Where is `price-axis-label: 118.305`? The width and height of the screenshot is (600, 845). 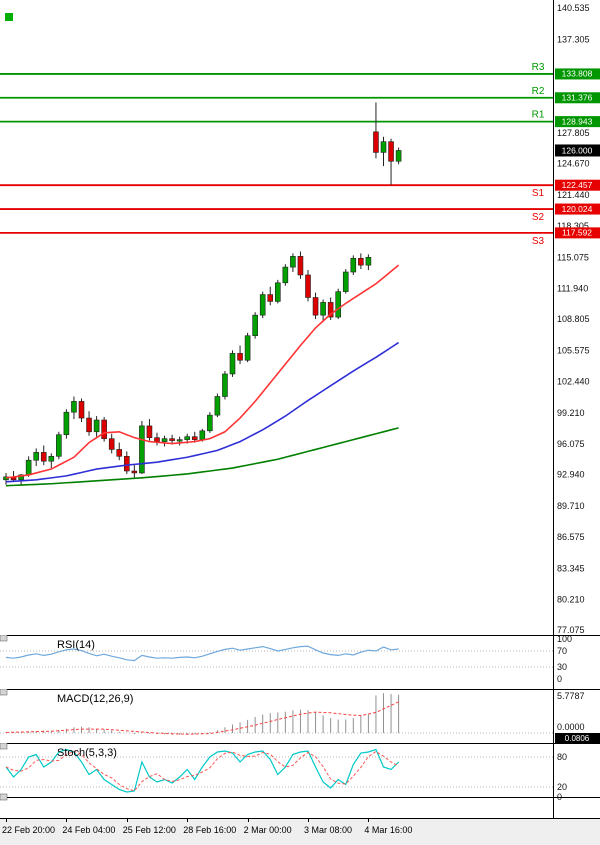 price-axis-label: 118.305 is located at coordinates (573, 226).